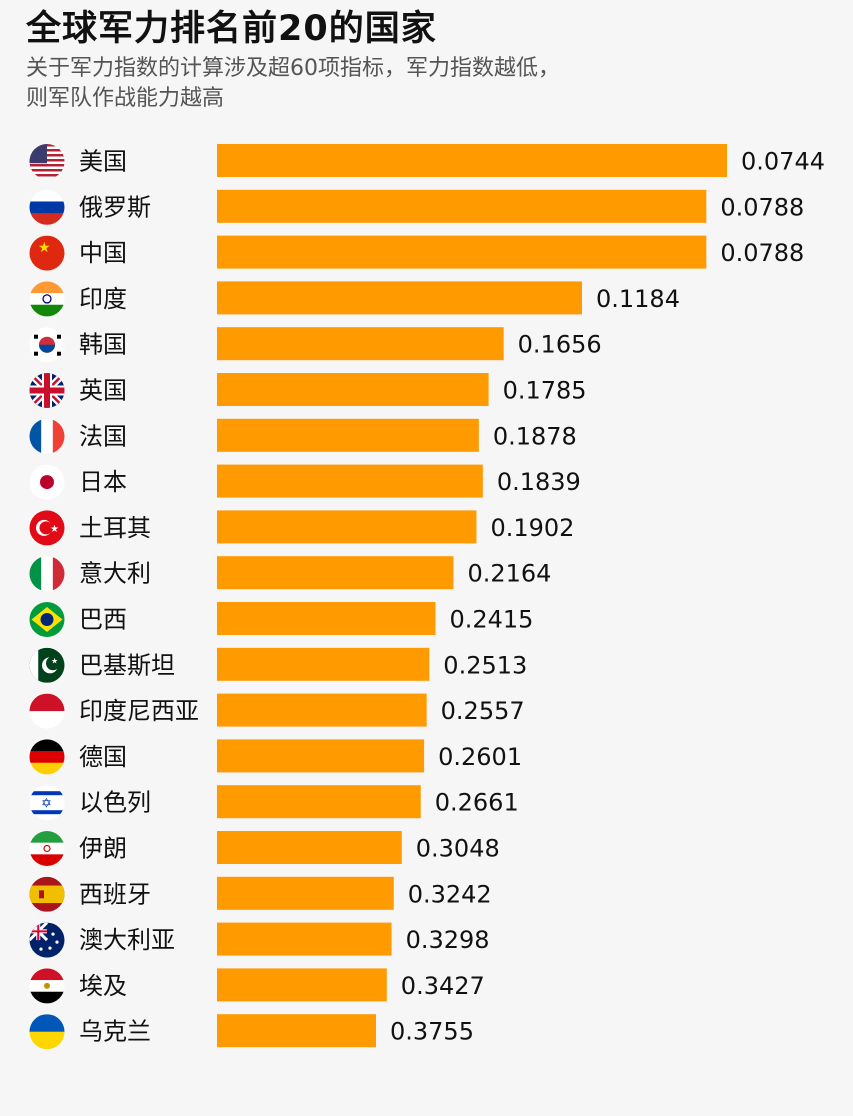  Describe the element at coordinates (47, 207) in the screenshot. I see `russia-flag-icon` at that location.